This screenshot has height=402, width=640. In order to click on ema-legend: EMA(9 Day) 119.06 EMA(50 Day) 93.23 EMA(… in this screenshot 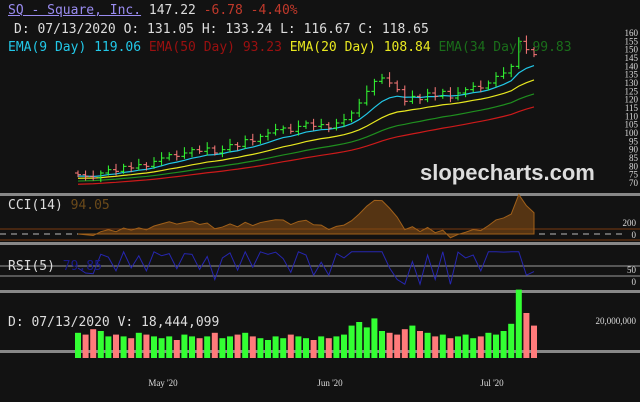, I will do `click(290, 47)`.